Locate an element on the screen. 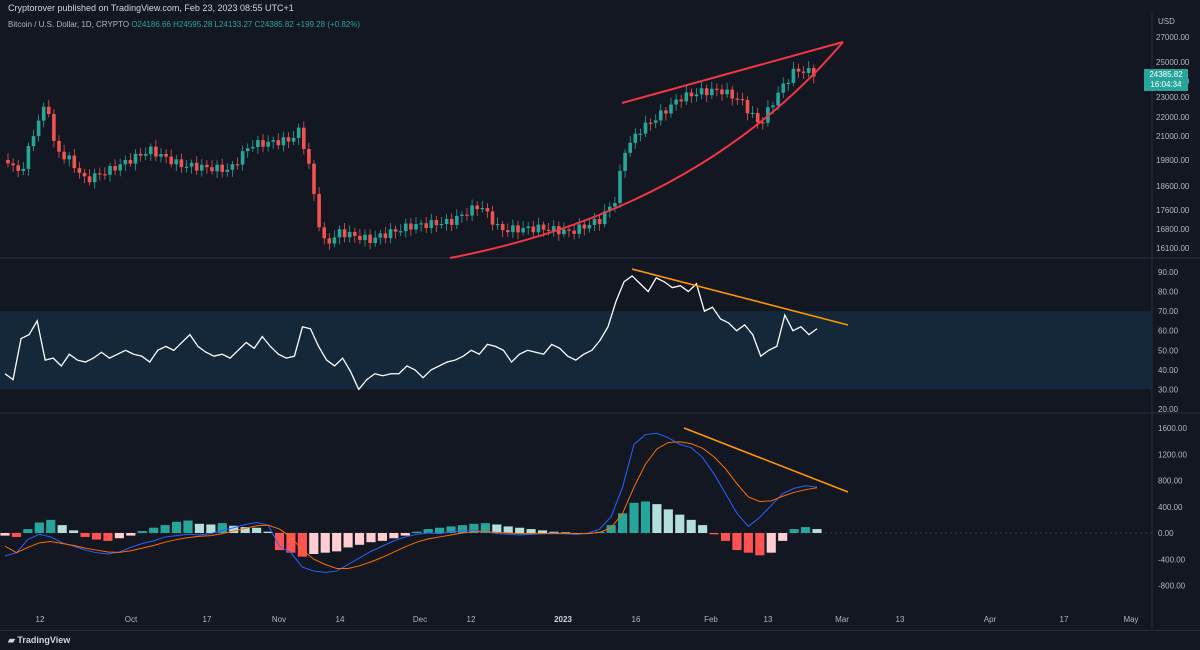 Image resolution: width=1200 pixels, height=650 pixels. time-tick: 14 is located at coordinates (340, 619).